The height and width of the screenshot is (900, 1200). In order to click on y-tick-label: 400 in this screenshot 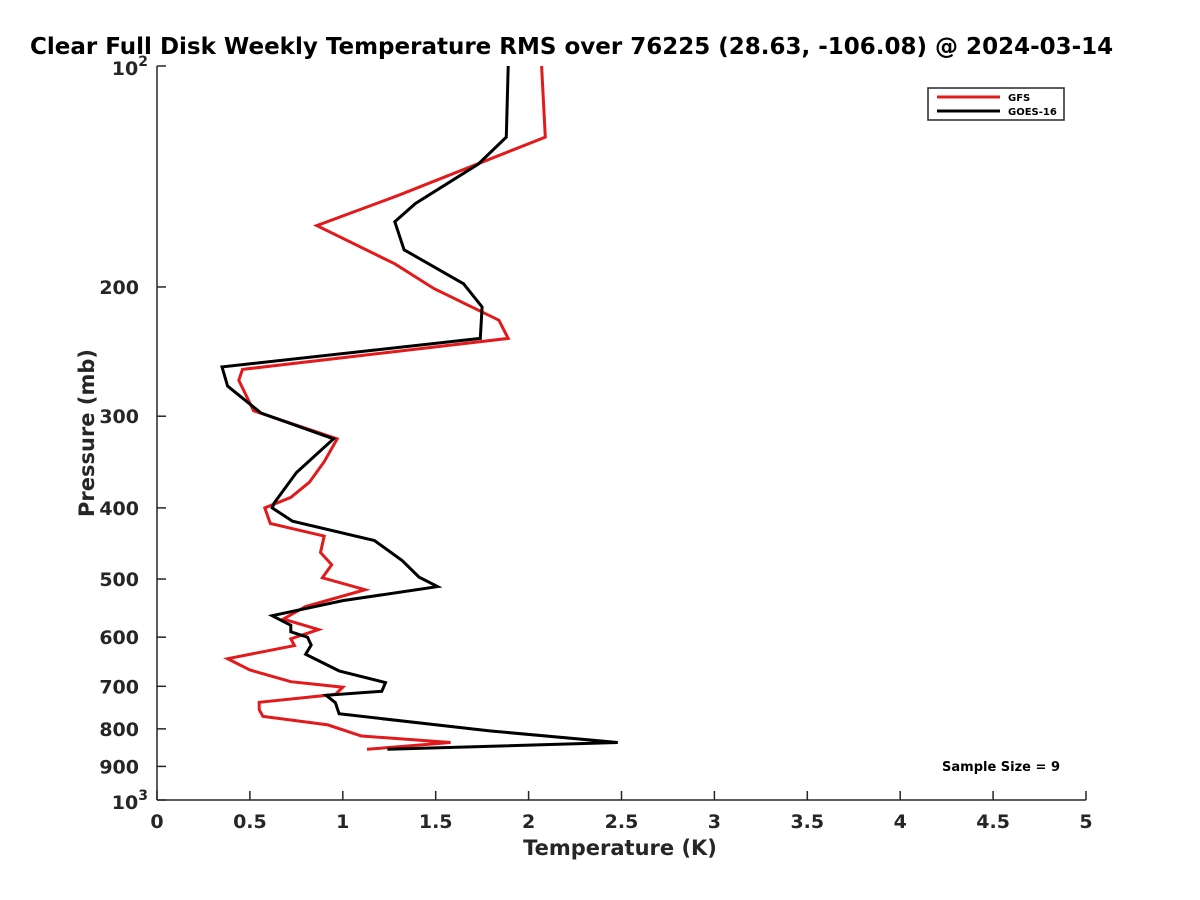, I will do `click(119, 509)`.